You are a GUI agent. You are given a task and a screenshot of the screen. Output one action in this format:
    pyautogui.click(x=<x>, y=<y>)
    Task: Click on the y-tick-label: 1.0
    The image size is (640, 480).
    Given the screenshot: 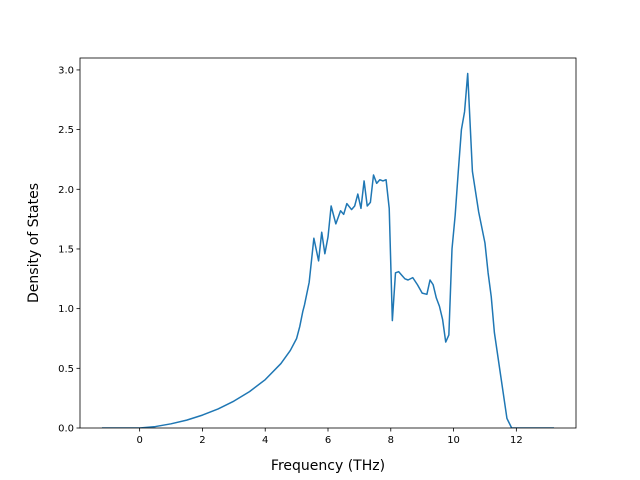 What is the action you would take?
    pyautogui.click(x=66, y=309)
    